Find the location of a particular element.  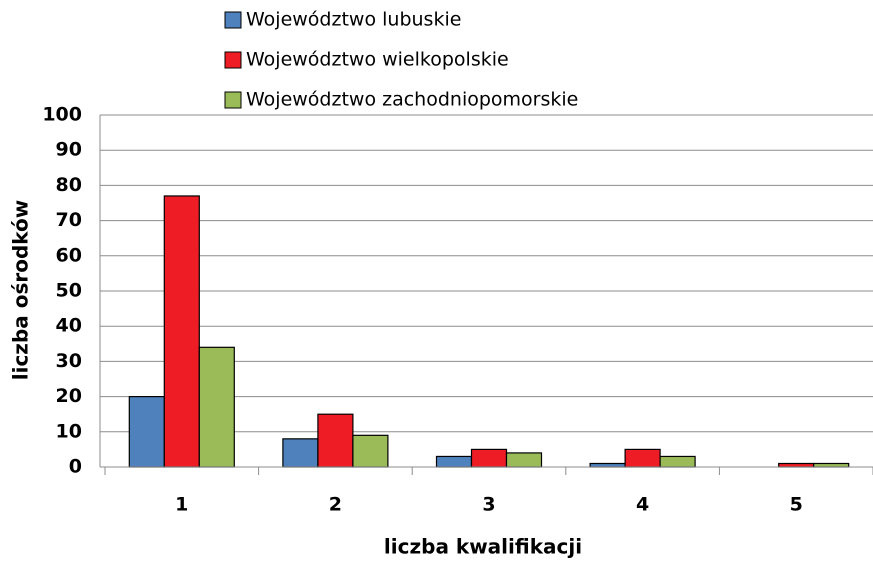

x-tick-label: 2 is located at coordinates (335, 505).